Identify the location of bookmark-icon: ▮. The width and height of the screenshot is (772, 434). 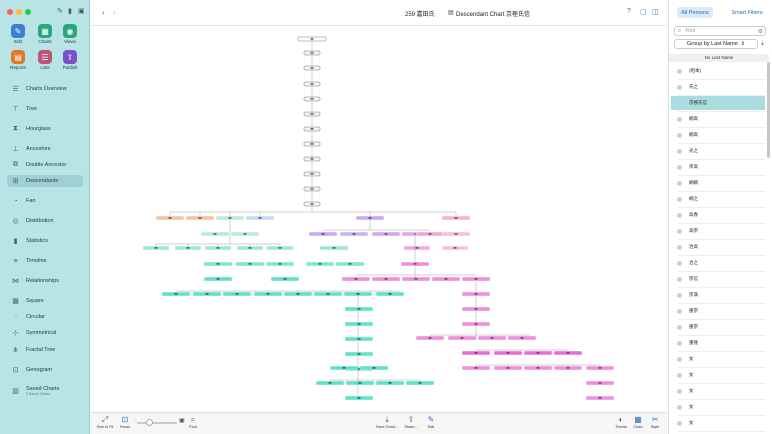
(70, 11).